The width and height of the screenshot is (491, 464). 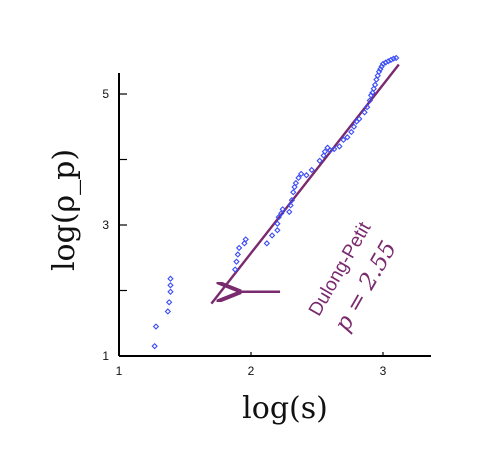 What do you see at coordinates (251, 371) in the screenshot?
I see `x-tick-label: 2` at bounding box center [251, 371].